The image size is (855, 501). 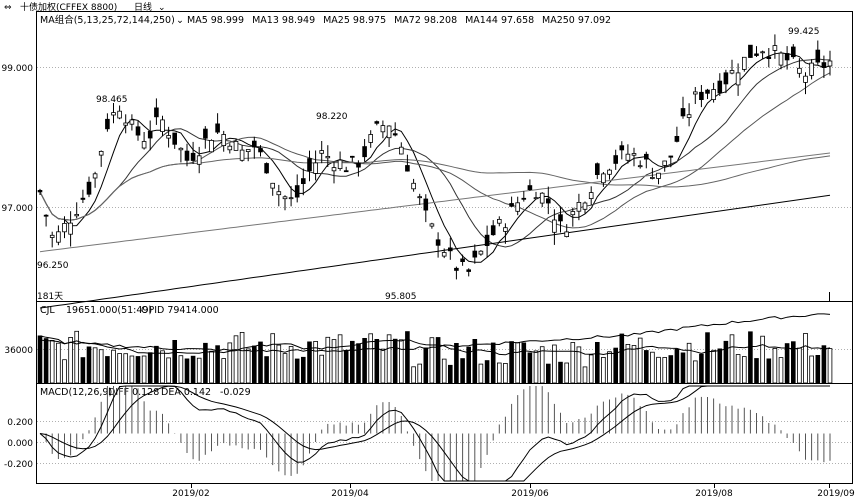 What do you see at coordinates (499, 20) in the screenshot?
I see `ma-value-ma144: MA144 97.658` at bounding box center [499, 20].